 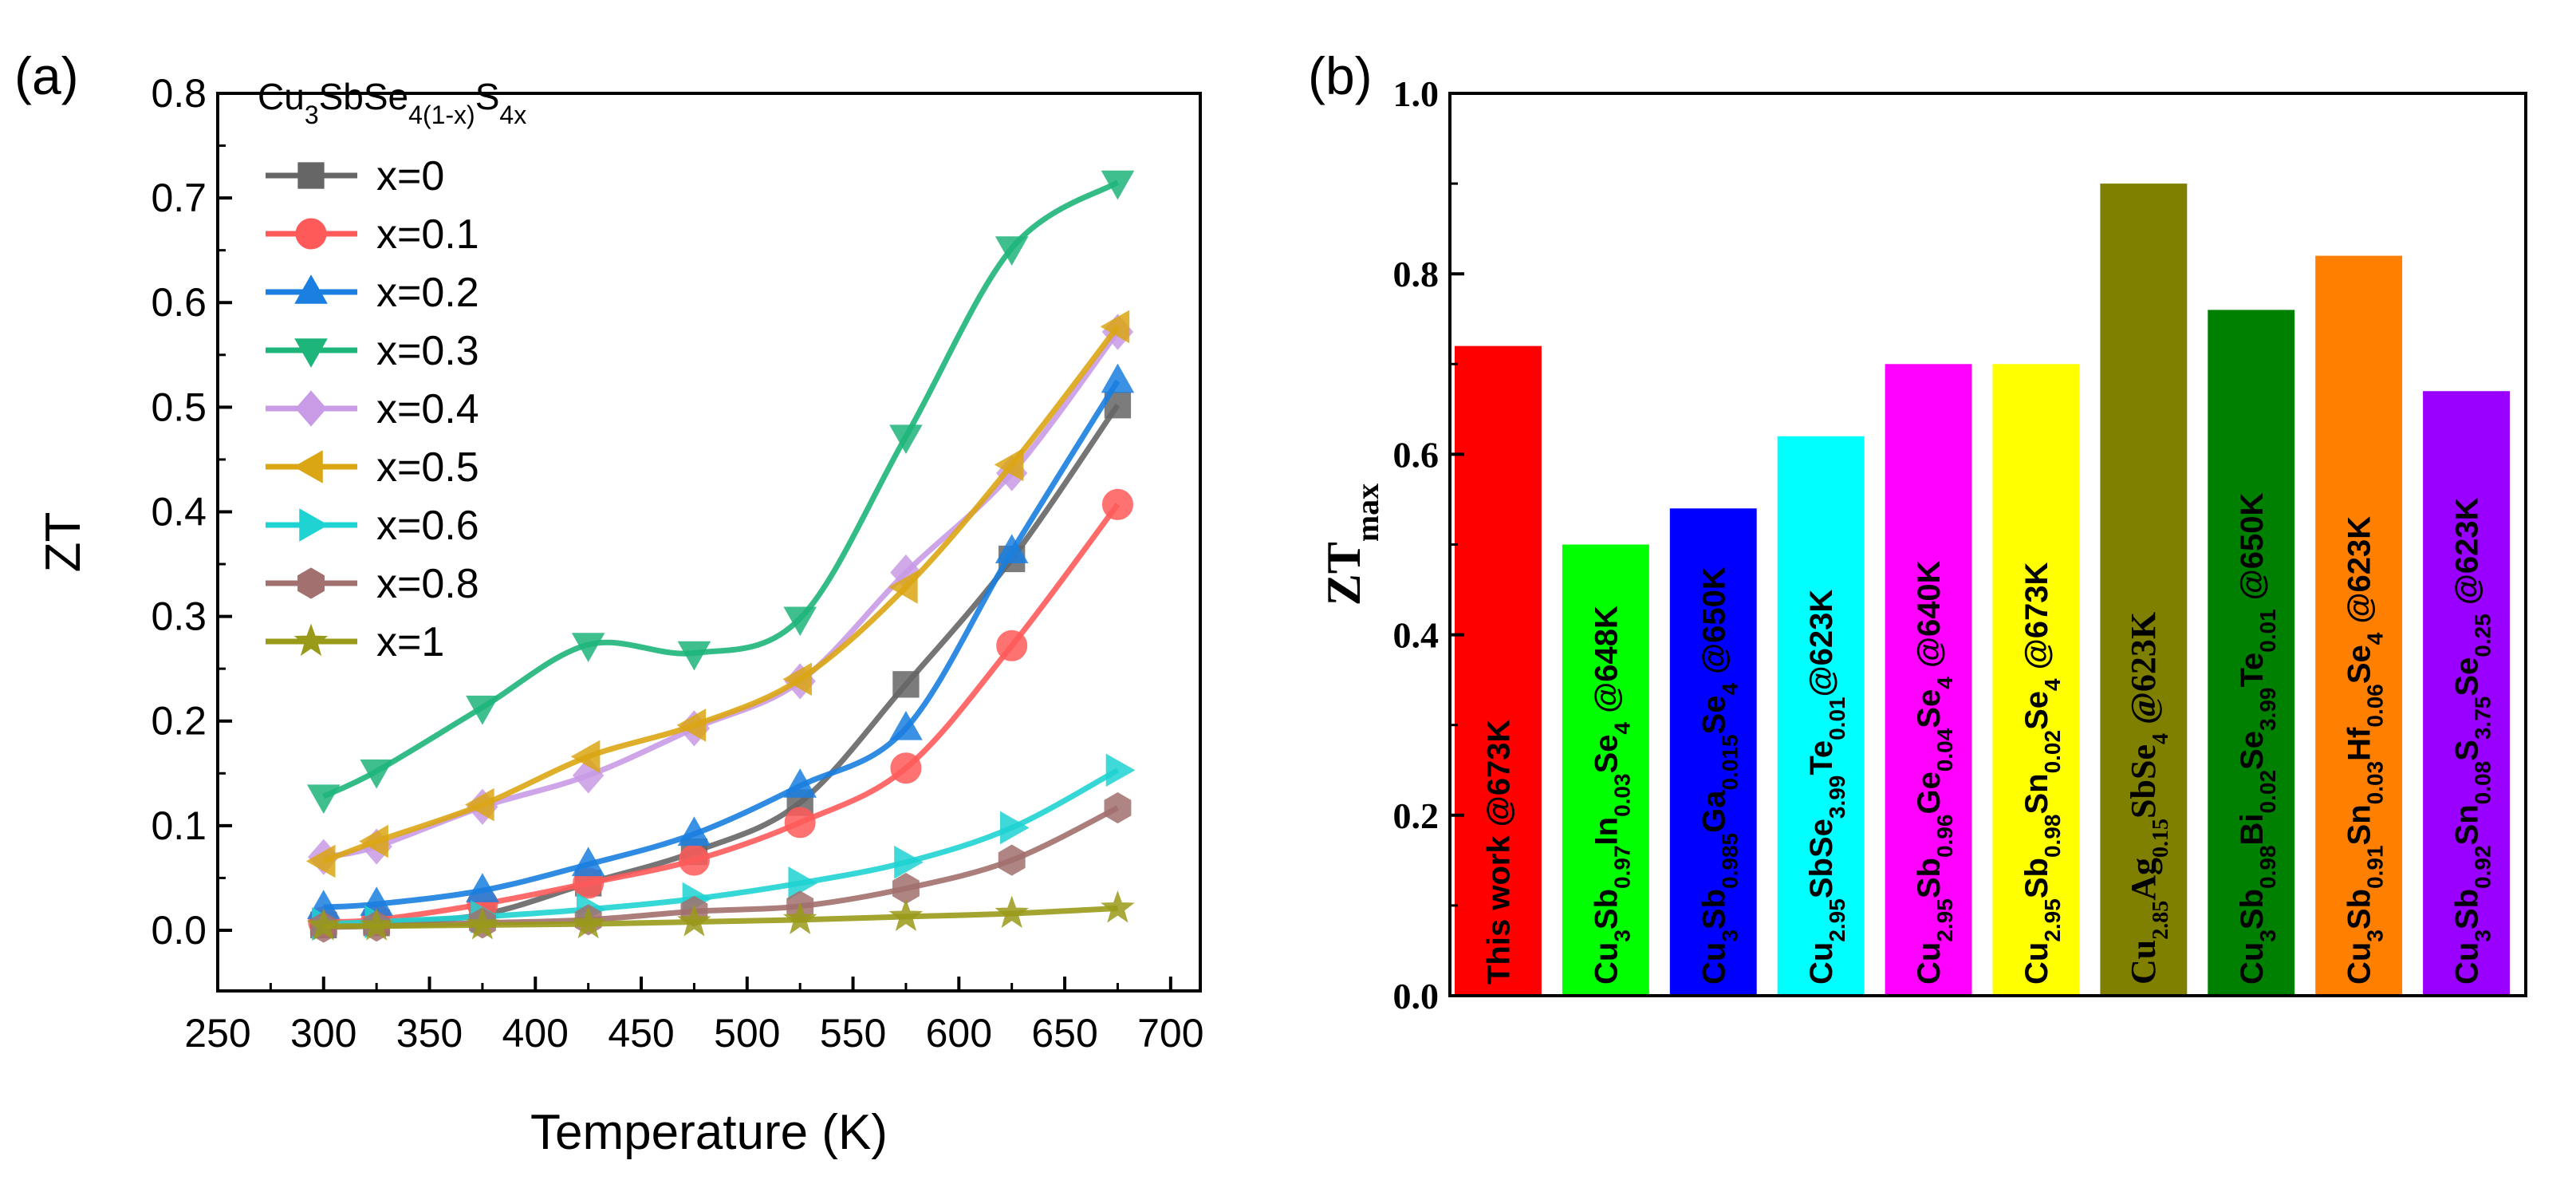 I want to click on bar-group: Cu2.95Sb0.96Ge0.04Se4 @640K, so click(x=1928, y=680).